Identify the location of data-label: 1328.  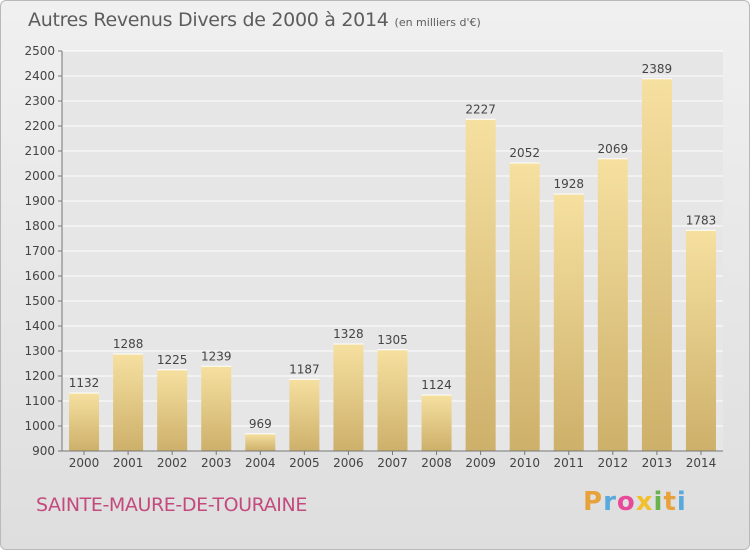
(348, 334).